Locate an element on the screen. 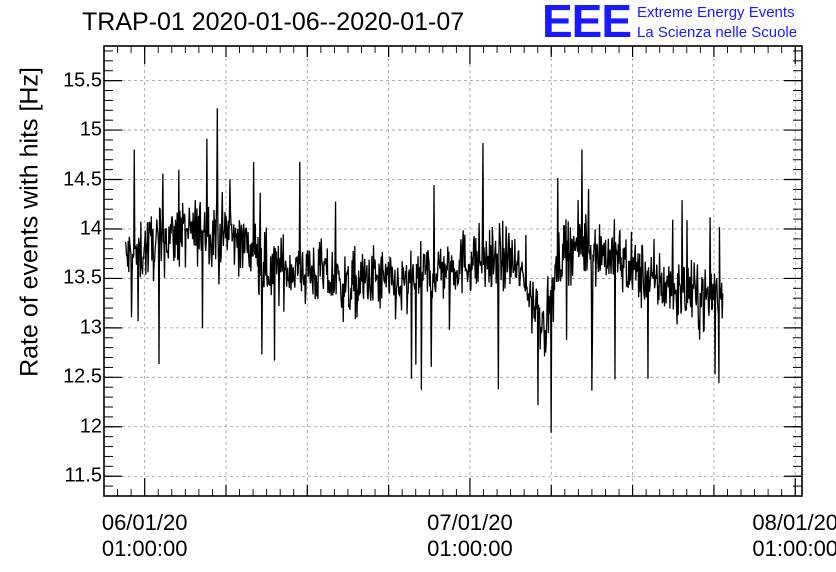 The width and height of the screenshot is (836, 572). y-tick-label: 14.5 is located at coordinates (82, 179).